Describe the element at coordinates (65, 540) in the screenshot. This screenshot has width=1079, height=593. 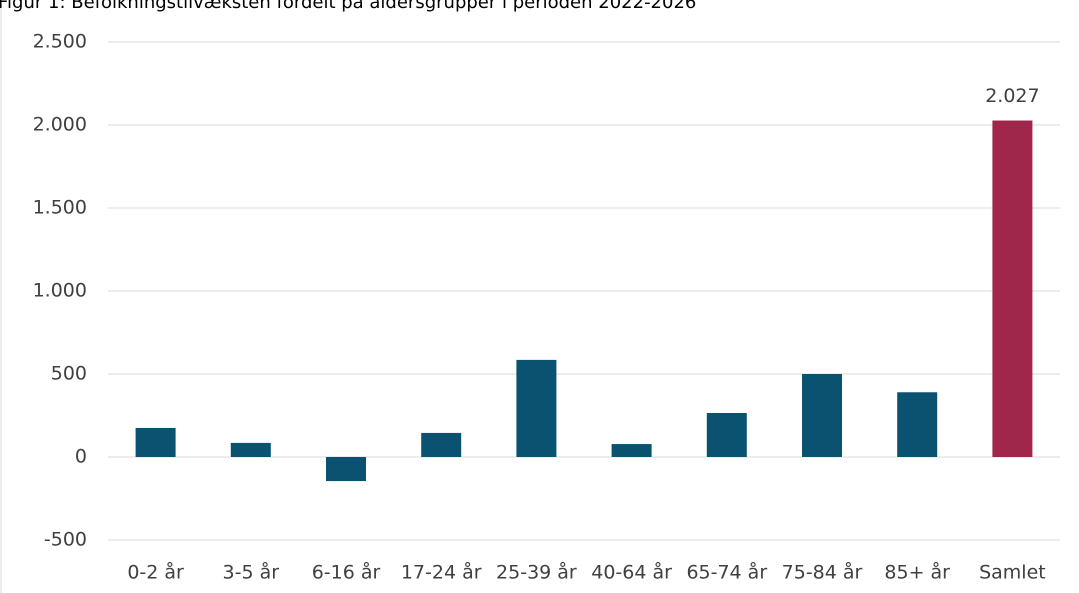
I see `y-tick-label: -500` at that location.